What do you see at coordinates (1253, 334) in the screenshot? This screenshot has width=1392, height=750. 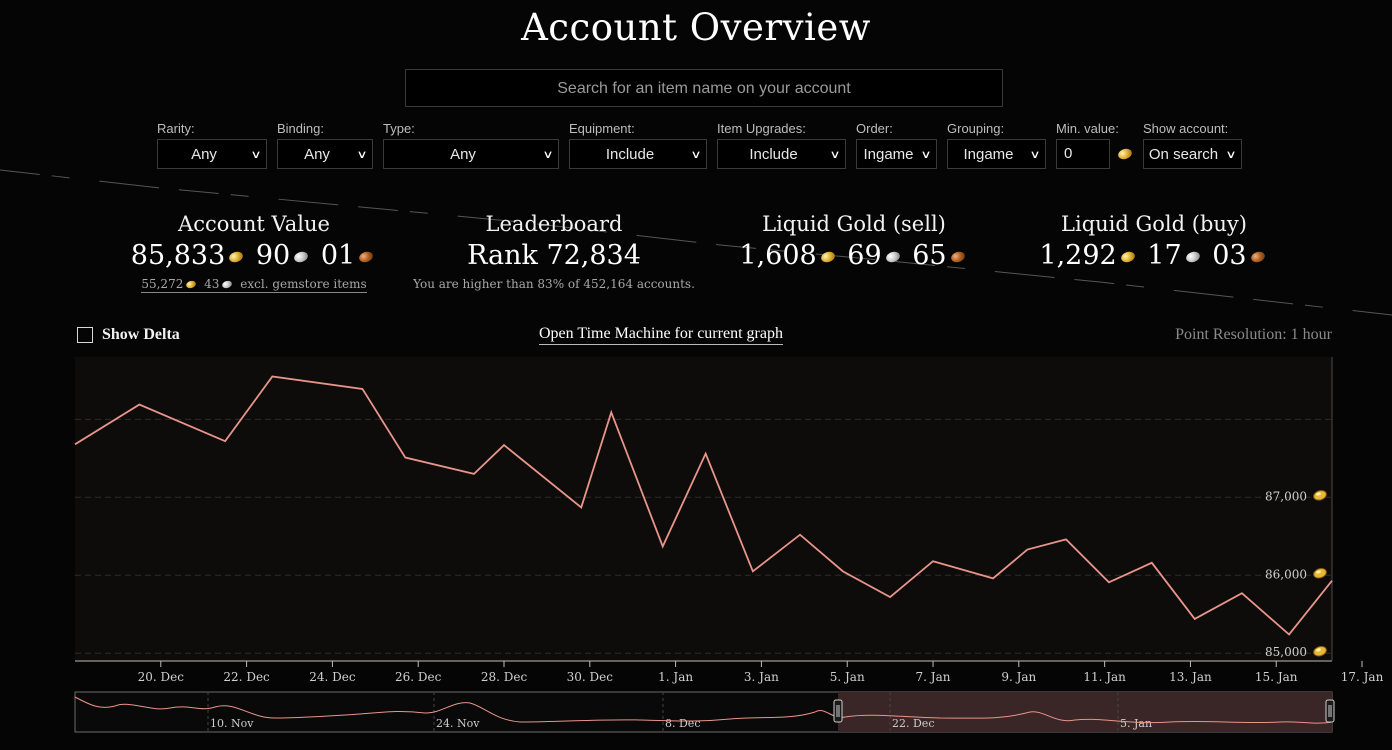 I see `point-resolution: Point Resolution: 1 hour` at bounding box center [1253, 334].